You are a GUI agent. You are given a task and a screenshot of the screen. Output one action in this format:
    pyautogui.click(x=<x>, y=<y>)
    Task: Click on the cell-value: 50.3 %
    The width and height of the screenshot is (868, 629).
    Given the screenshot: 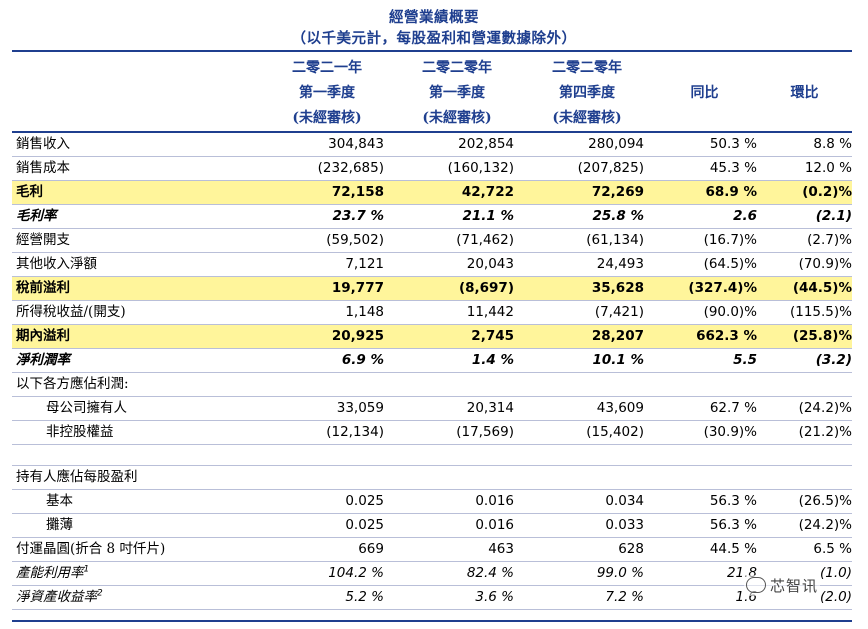 What is the action you would take?
    pyautogui.click(x=704, y=144)
    